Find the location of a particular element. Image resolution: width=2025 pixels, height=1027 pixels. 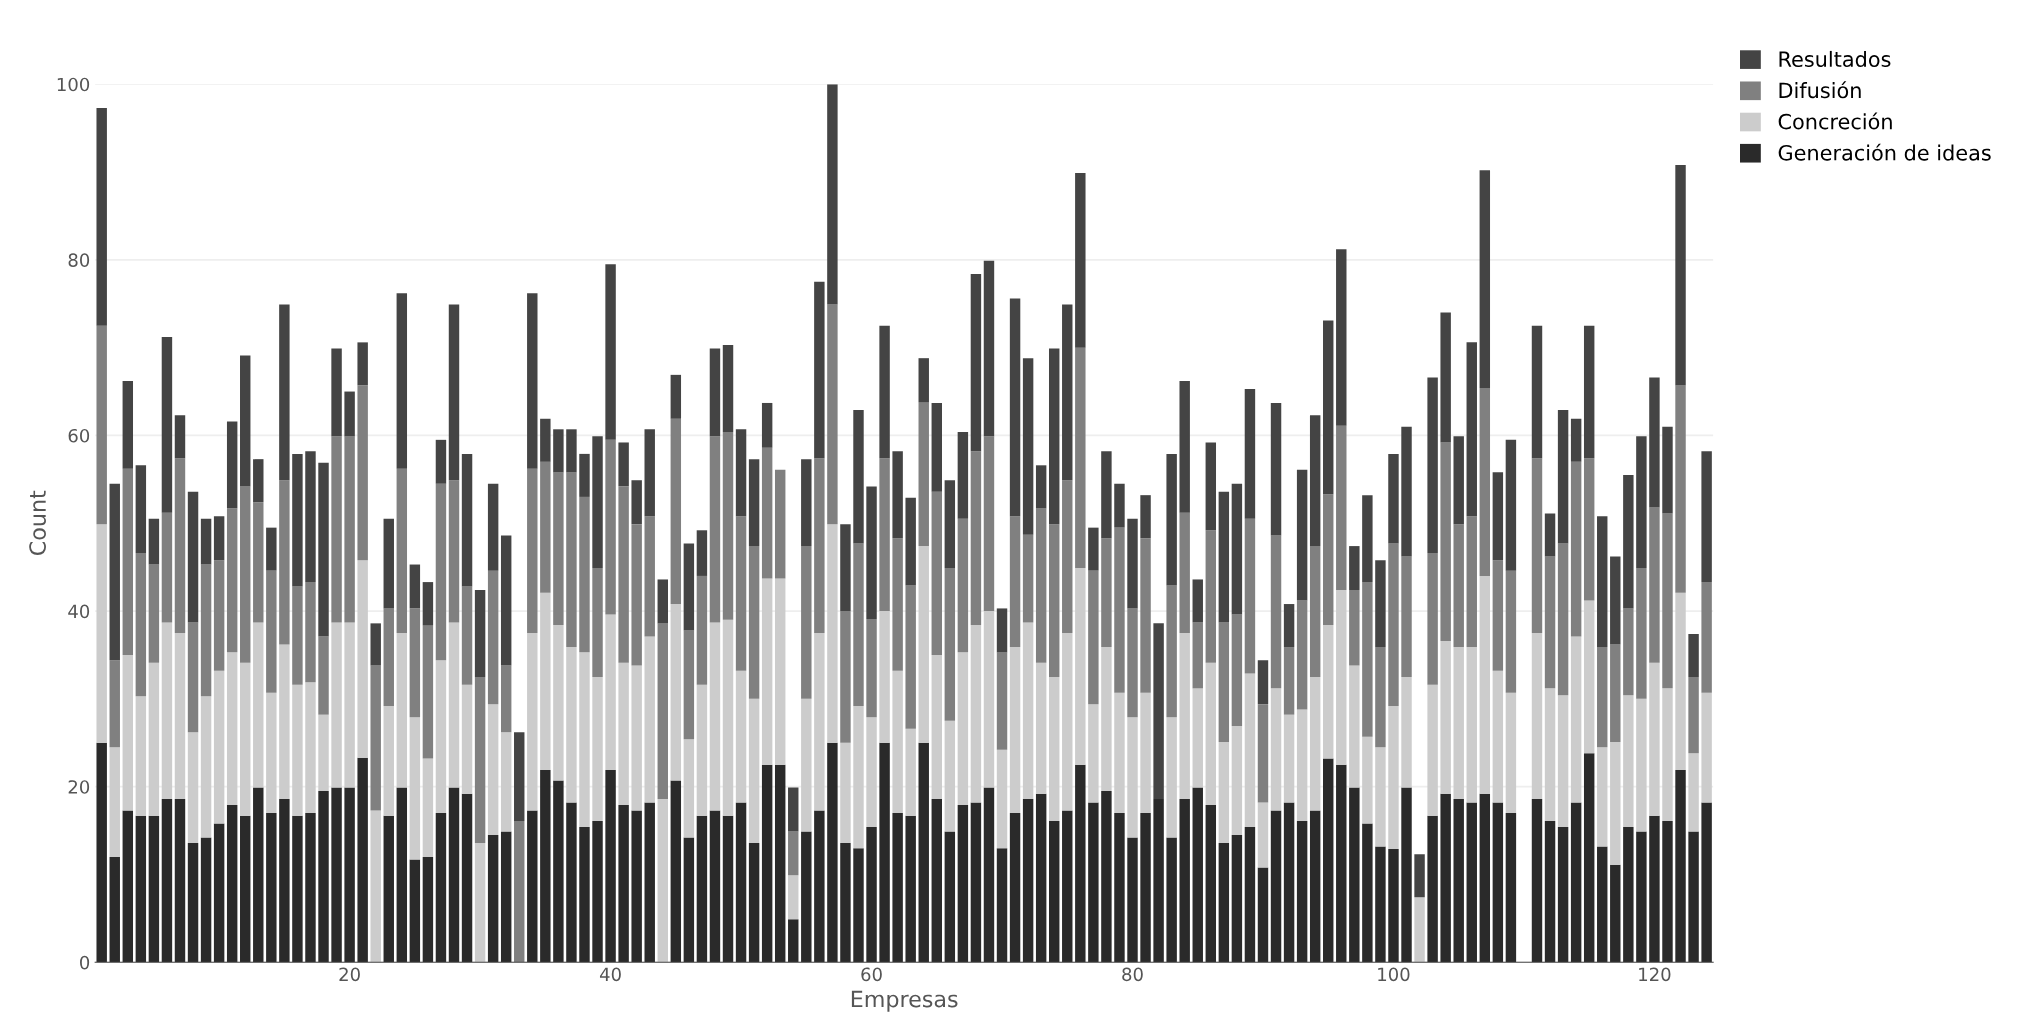

x-tick-label: 100 is located at coordinates (1394, 974).